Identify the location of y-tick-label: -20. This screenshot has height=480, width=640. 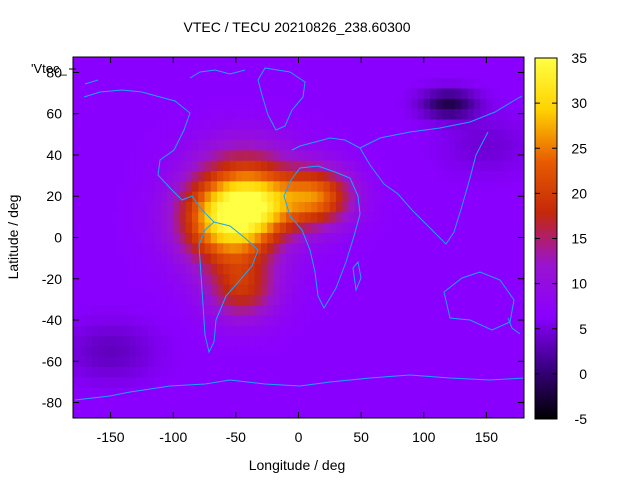
(52, 279).